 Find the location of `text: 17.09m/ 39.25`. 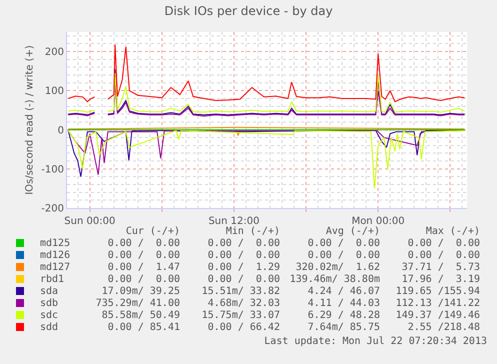

text: 17.09m/ 39.25 is located at coordinates (140, 292).